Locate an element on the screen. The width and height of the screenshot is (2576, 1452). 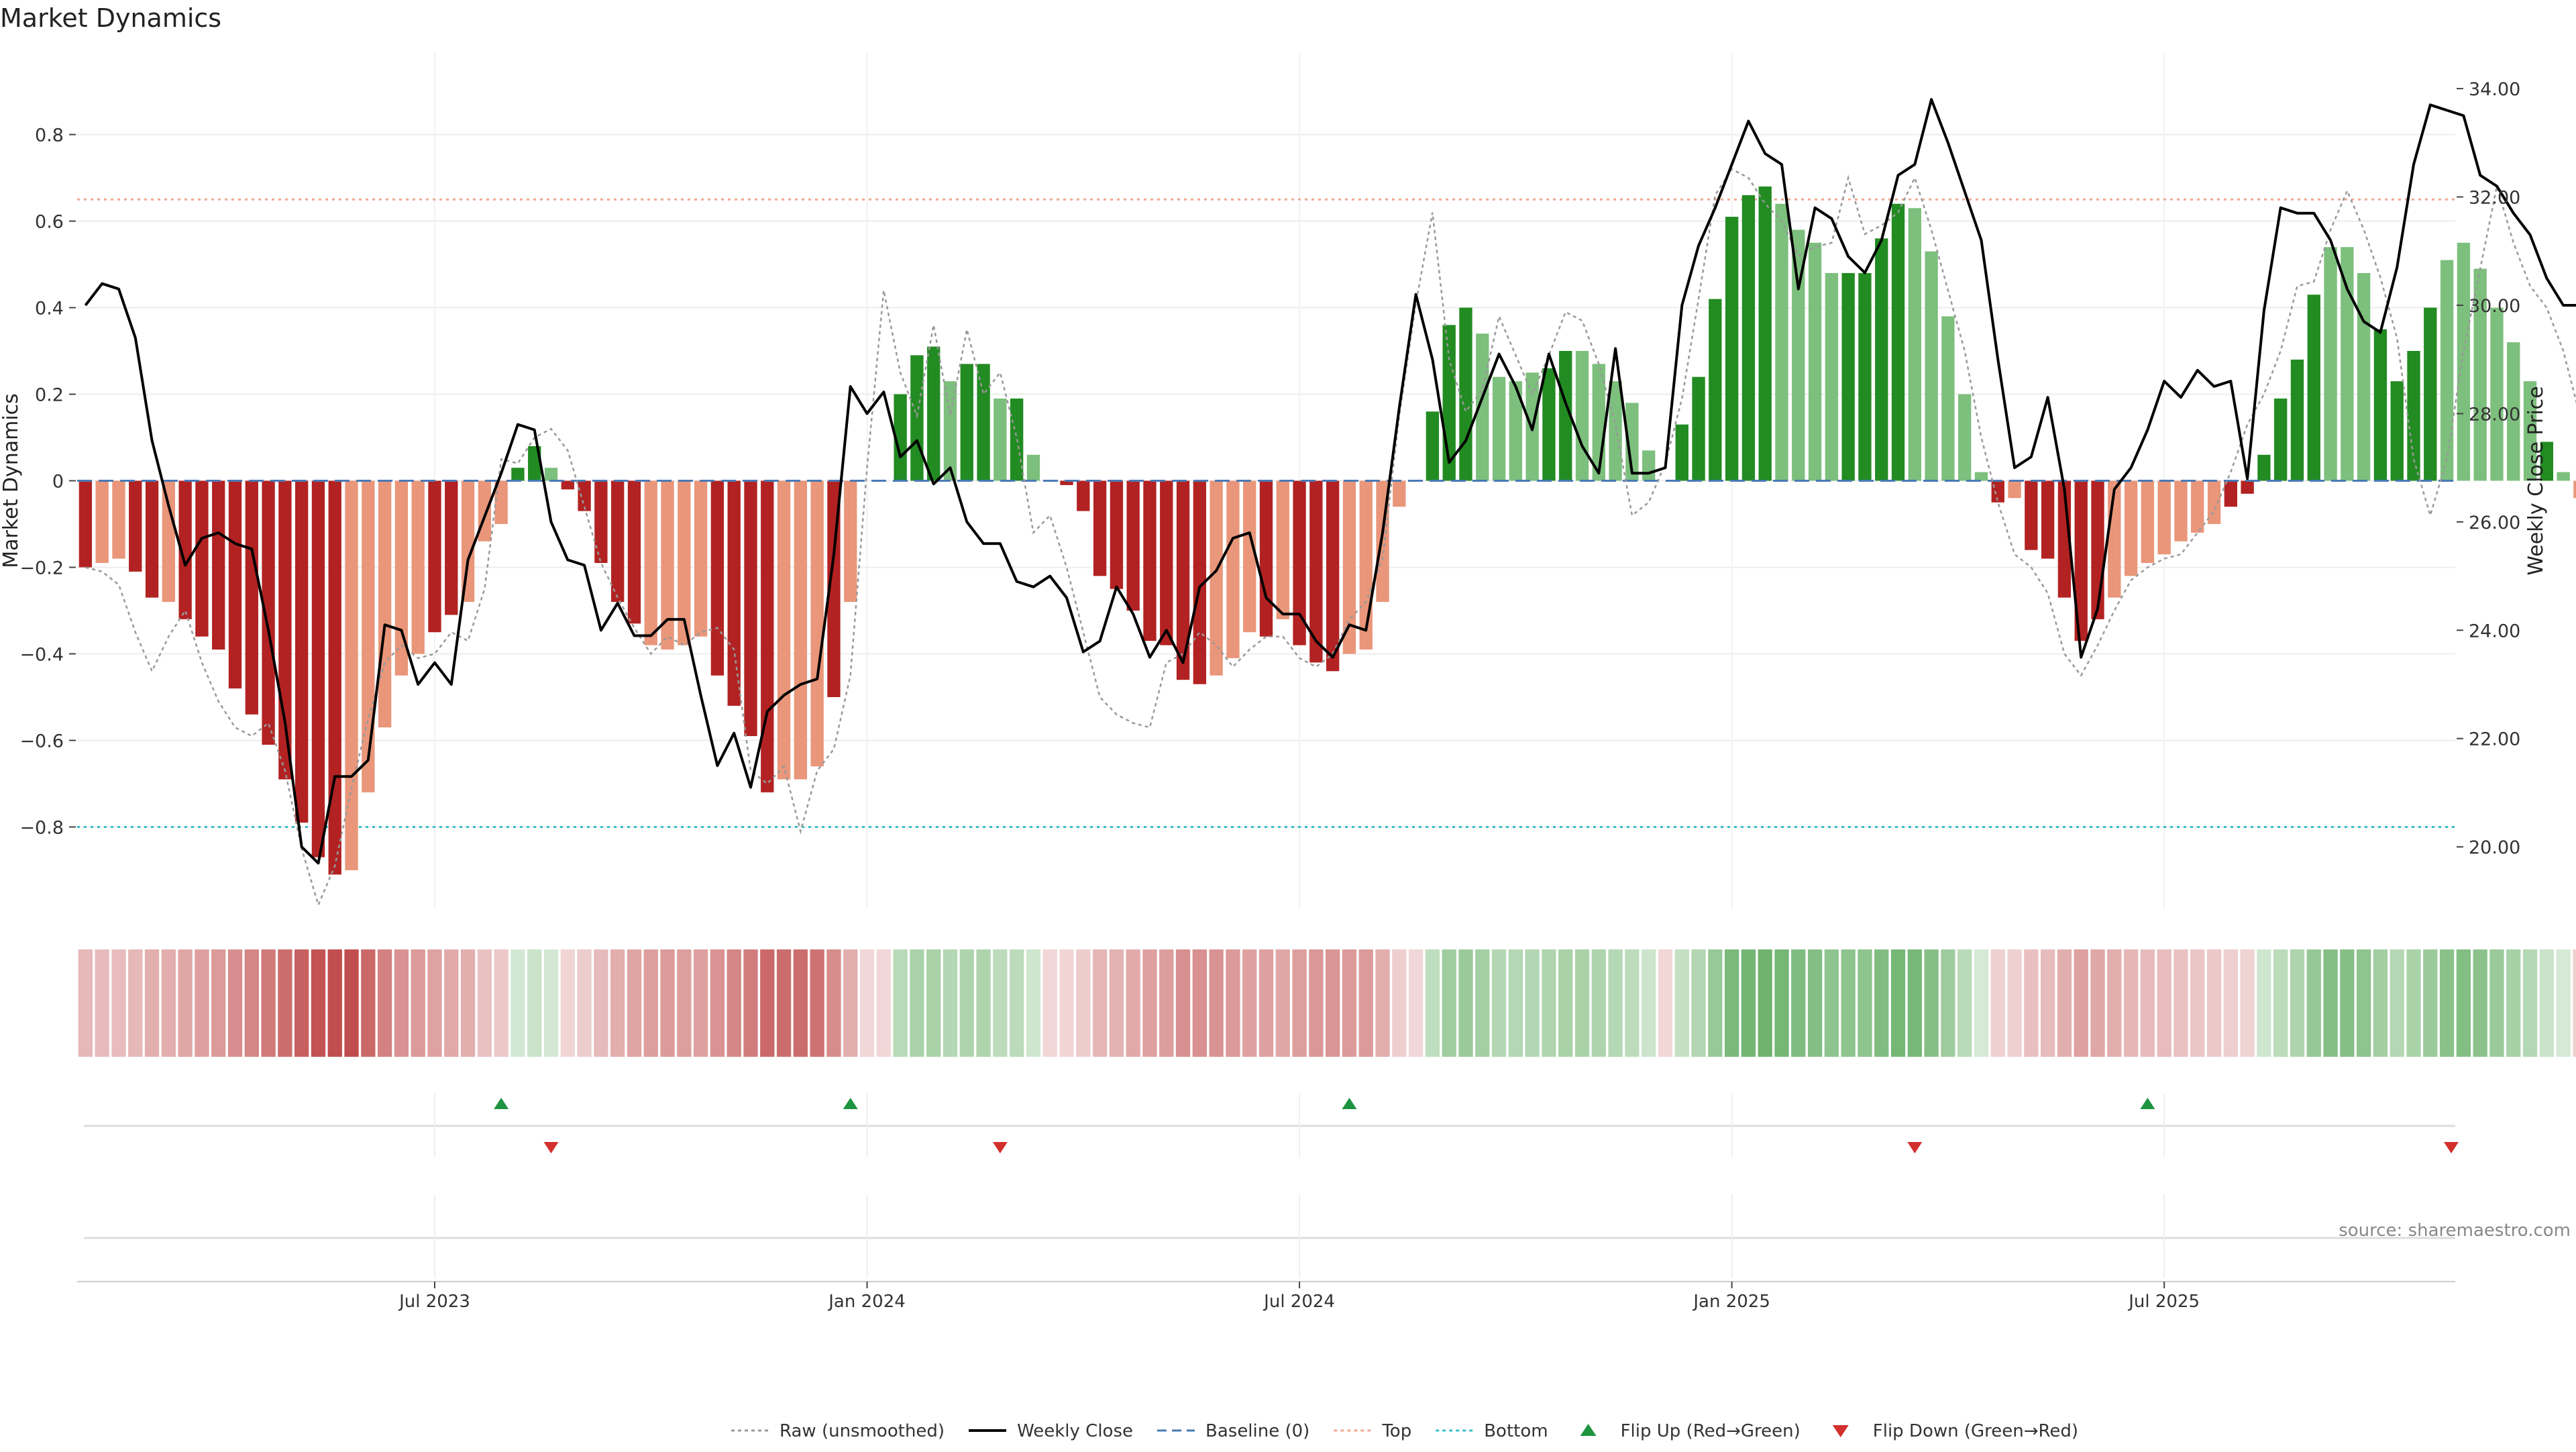
flip-up-marker is located at coordinates (850, 1103).